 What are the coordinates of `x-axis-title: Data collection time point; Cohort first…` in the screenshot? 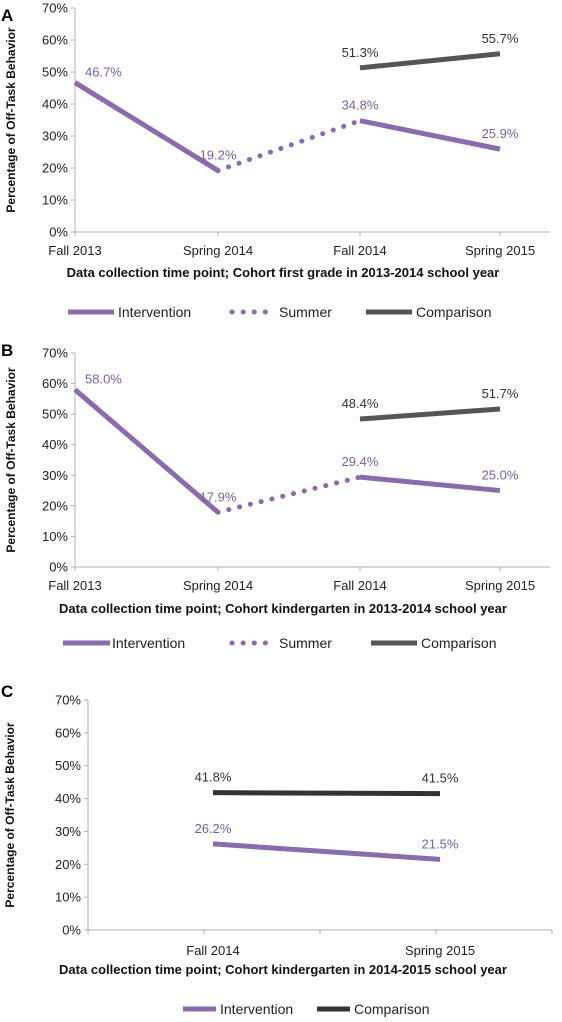 It's located at (283, 272).